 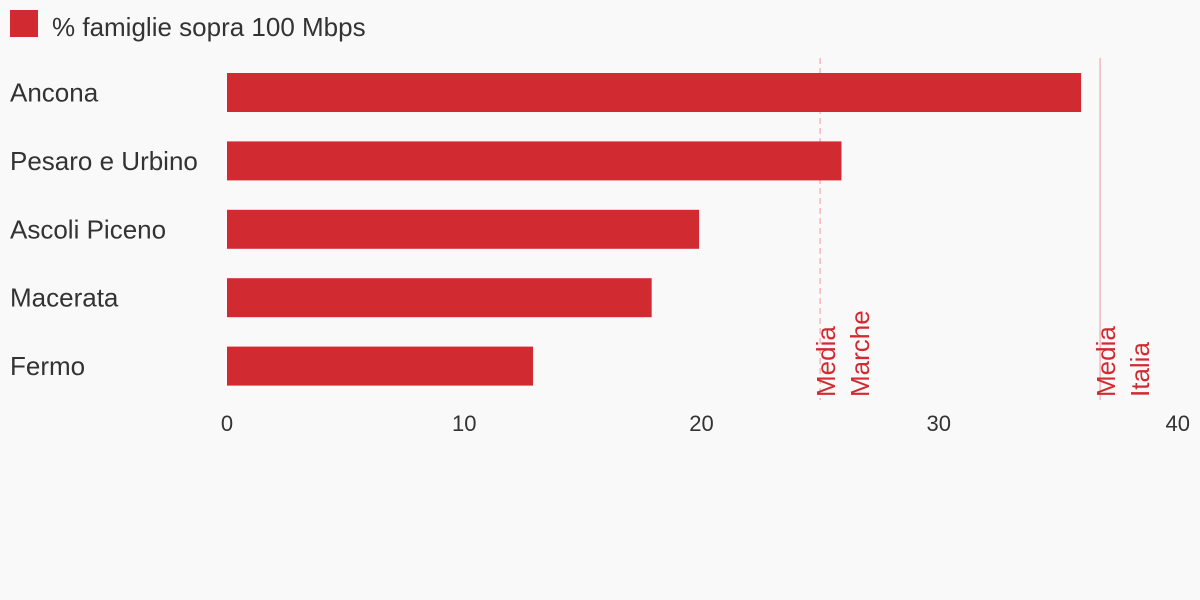 I want to click on category-label: Pesaro e Urbino, so click(x=104, y=161).